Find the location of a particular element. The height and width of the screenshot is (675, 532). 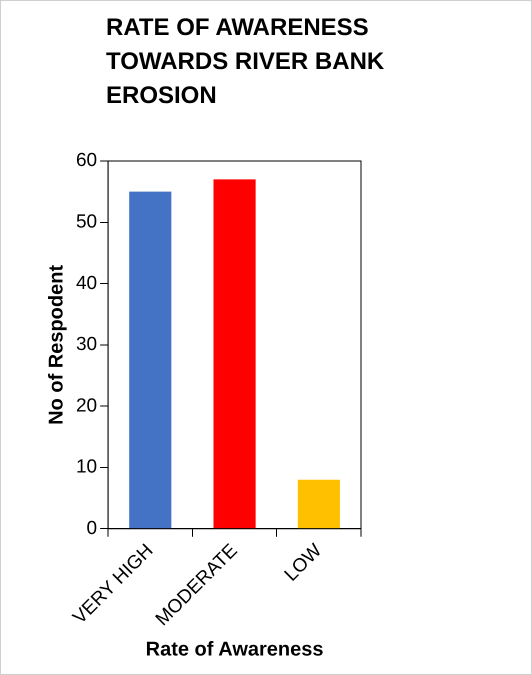

y-tick-label: 0 is located at coordinates (92, 528).